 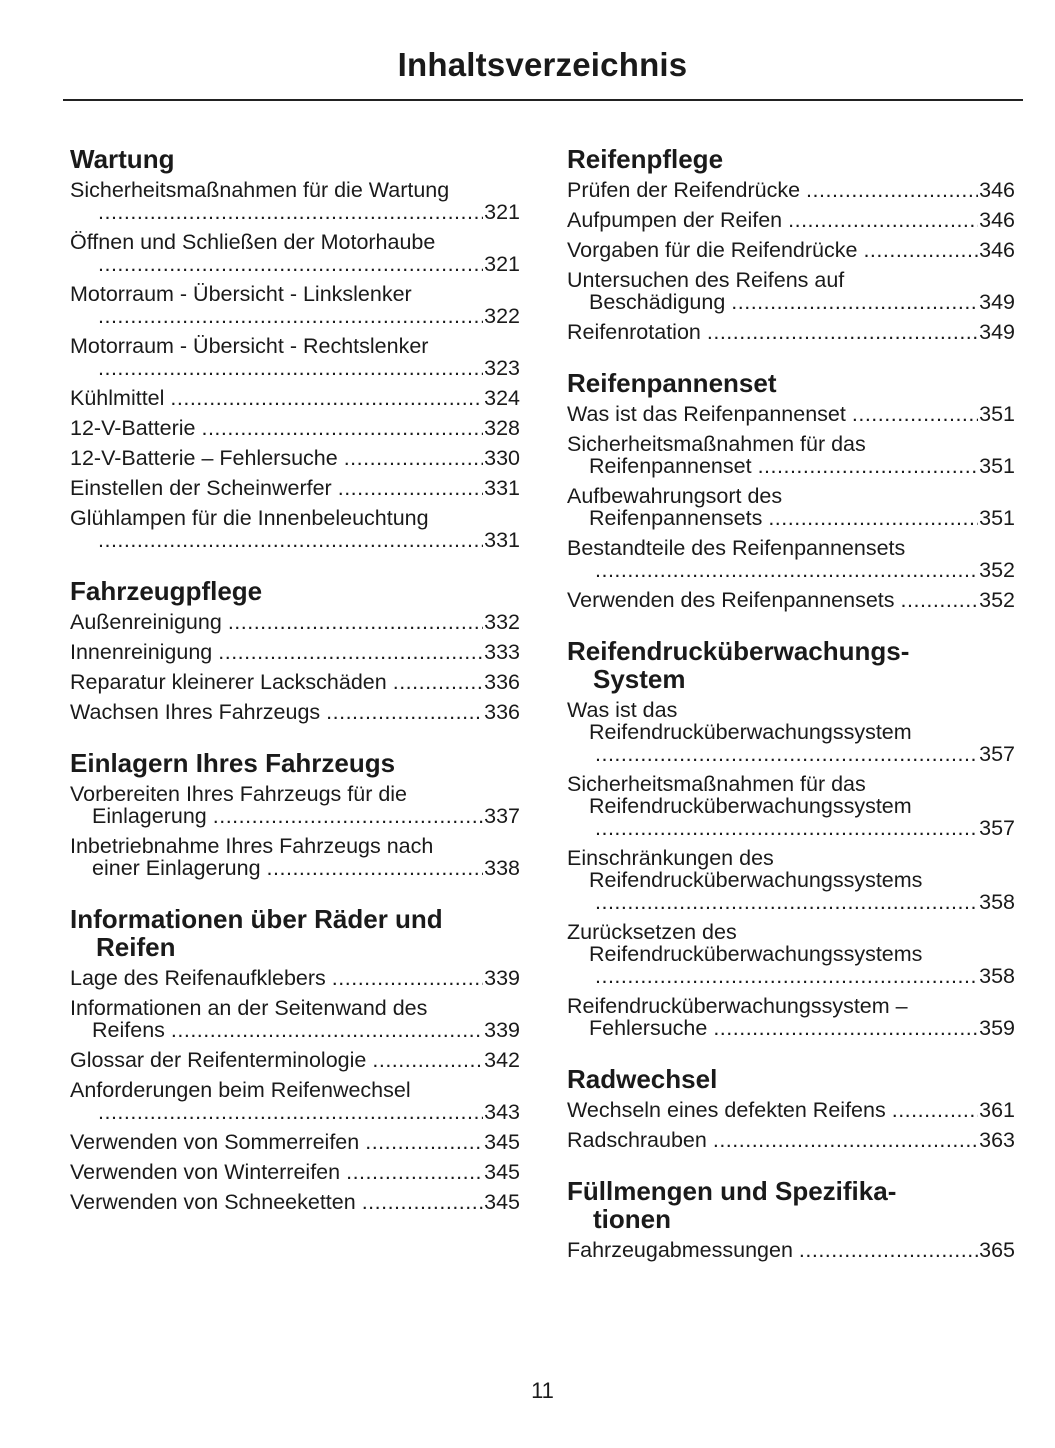 I want to click on entry-title-line: Glühlampen für die Innenbeleuchtung, so click(x=249, y=518).